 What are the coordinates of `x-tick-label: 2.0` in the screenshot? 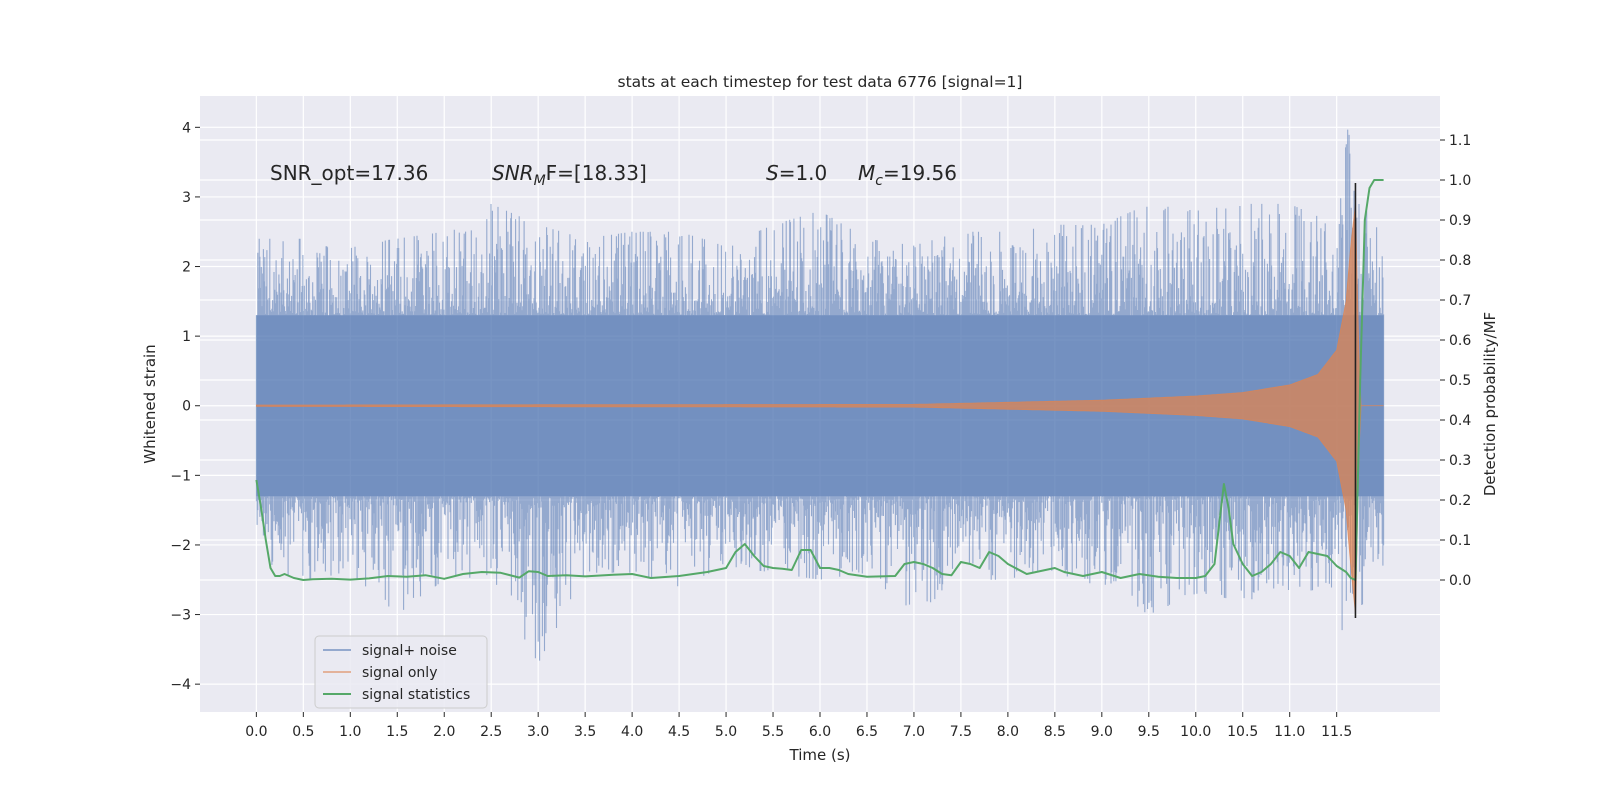 It's located at (444, 732).